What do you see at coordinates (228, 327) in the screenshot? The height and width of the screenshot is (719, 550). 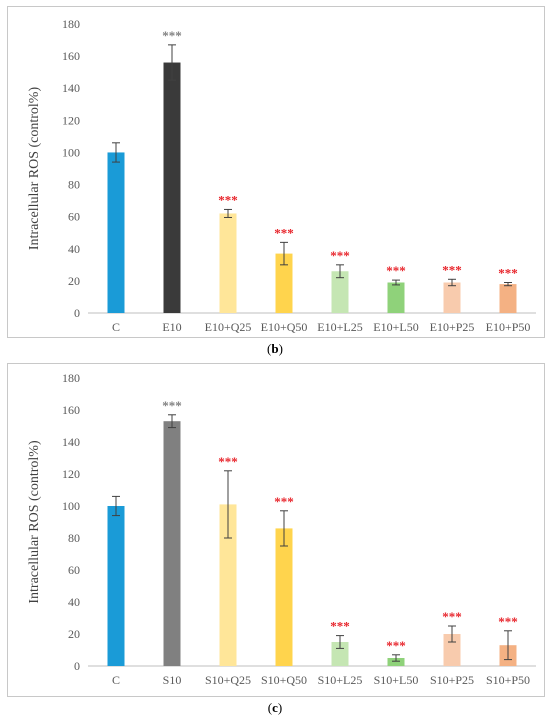 I see `x-tick-label: E10+Q25` at bounding box center [228, 327].